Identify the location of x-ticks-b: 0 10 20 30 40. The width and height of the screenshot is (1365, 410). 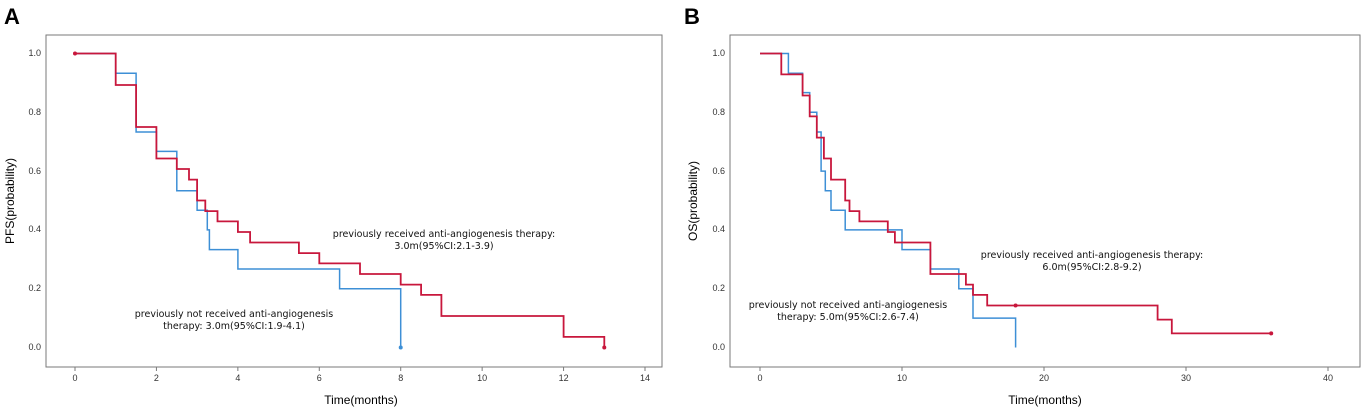
(1045, 375).